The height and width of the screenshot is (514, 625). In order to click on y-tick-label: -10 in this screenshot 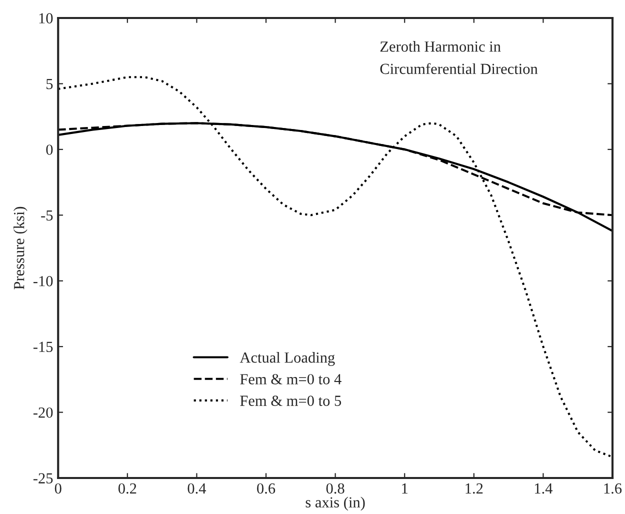, I will do `click(43, 281)`.